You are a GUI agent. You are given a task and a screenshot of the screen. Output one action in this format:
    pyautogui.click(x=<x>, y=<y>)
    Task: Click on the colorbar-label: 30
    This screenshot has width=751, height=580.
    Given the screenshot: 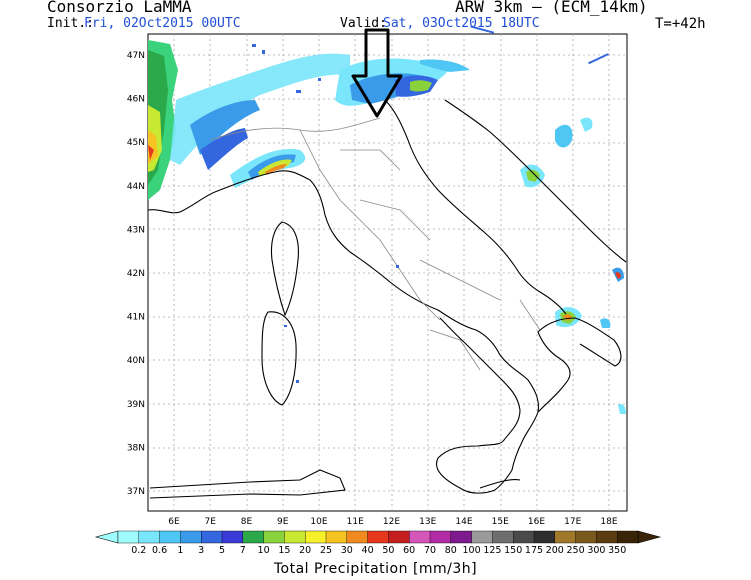 What is the action you would take?
    pyautogui.click(x=347, y=550)
    